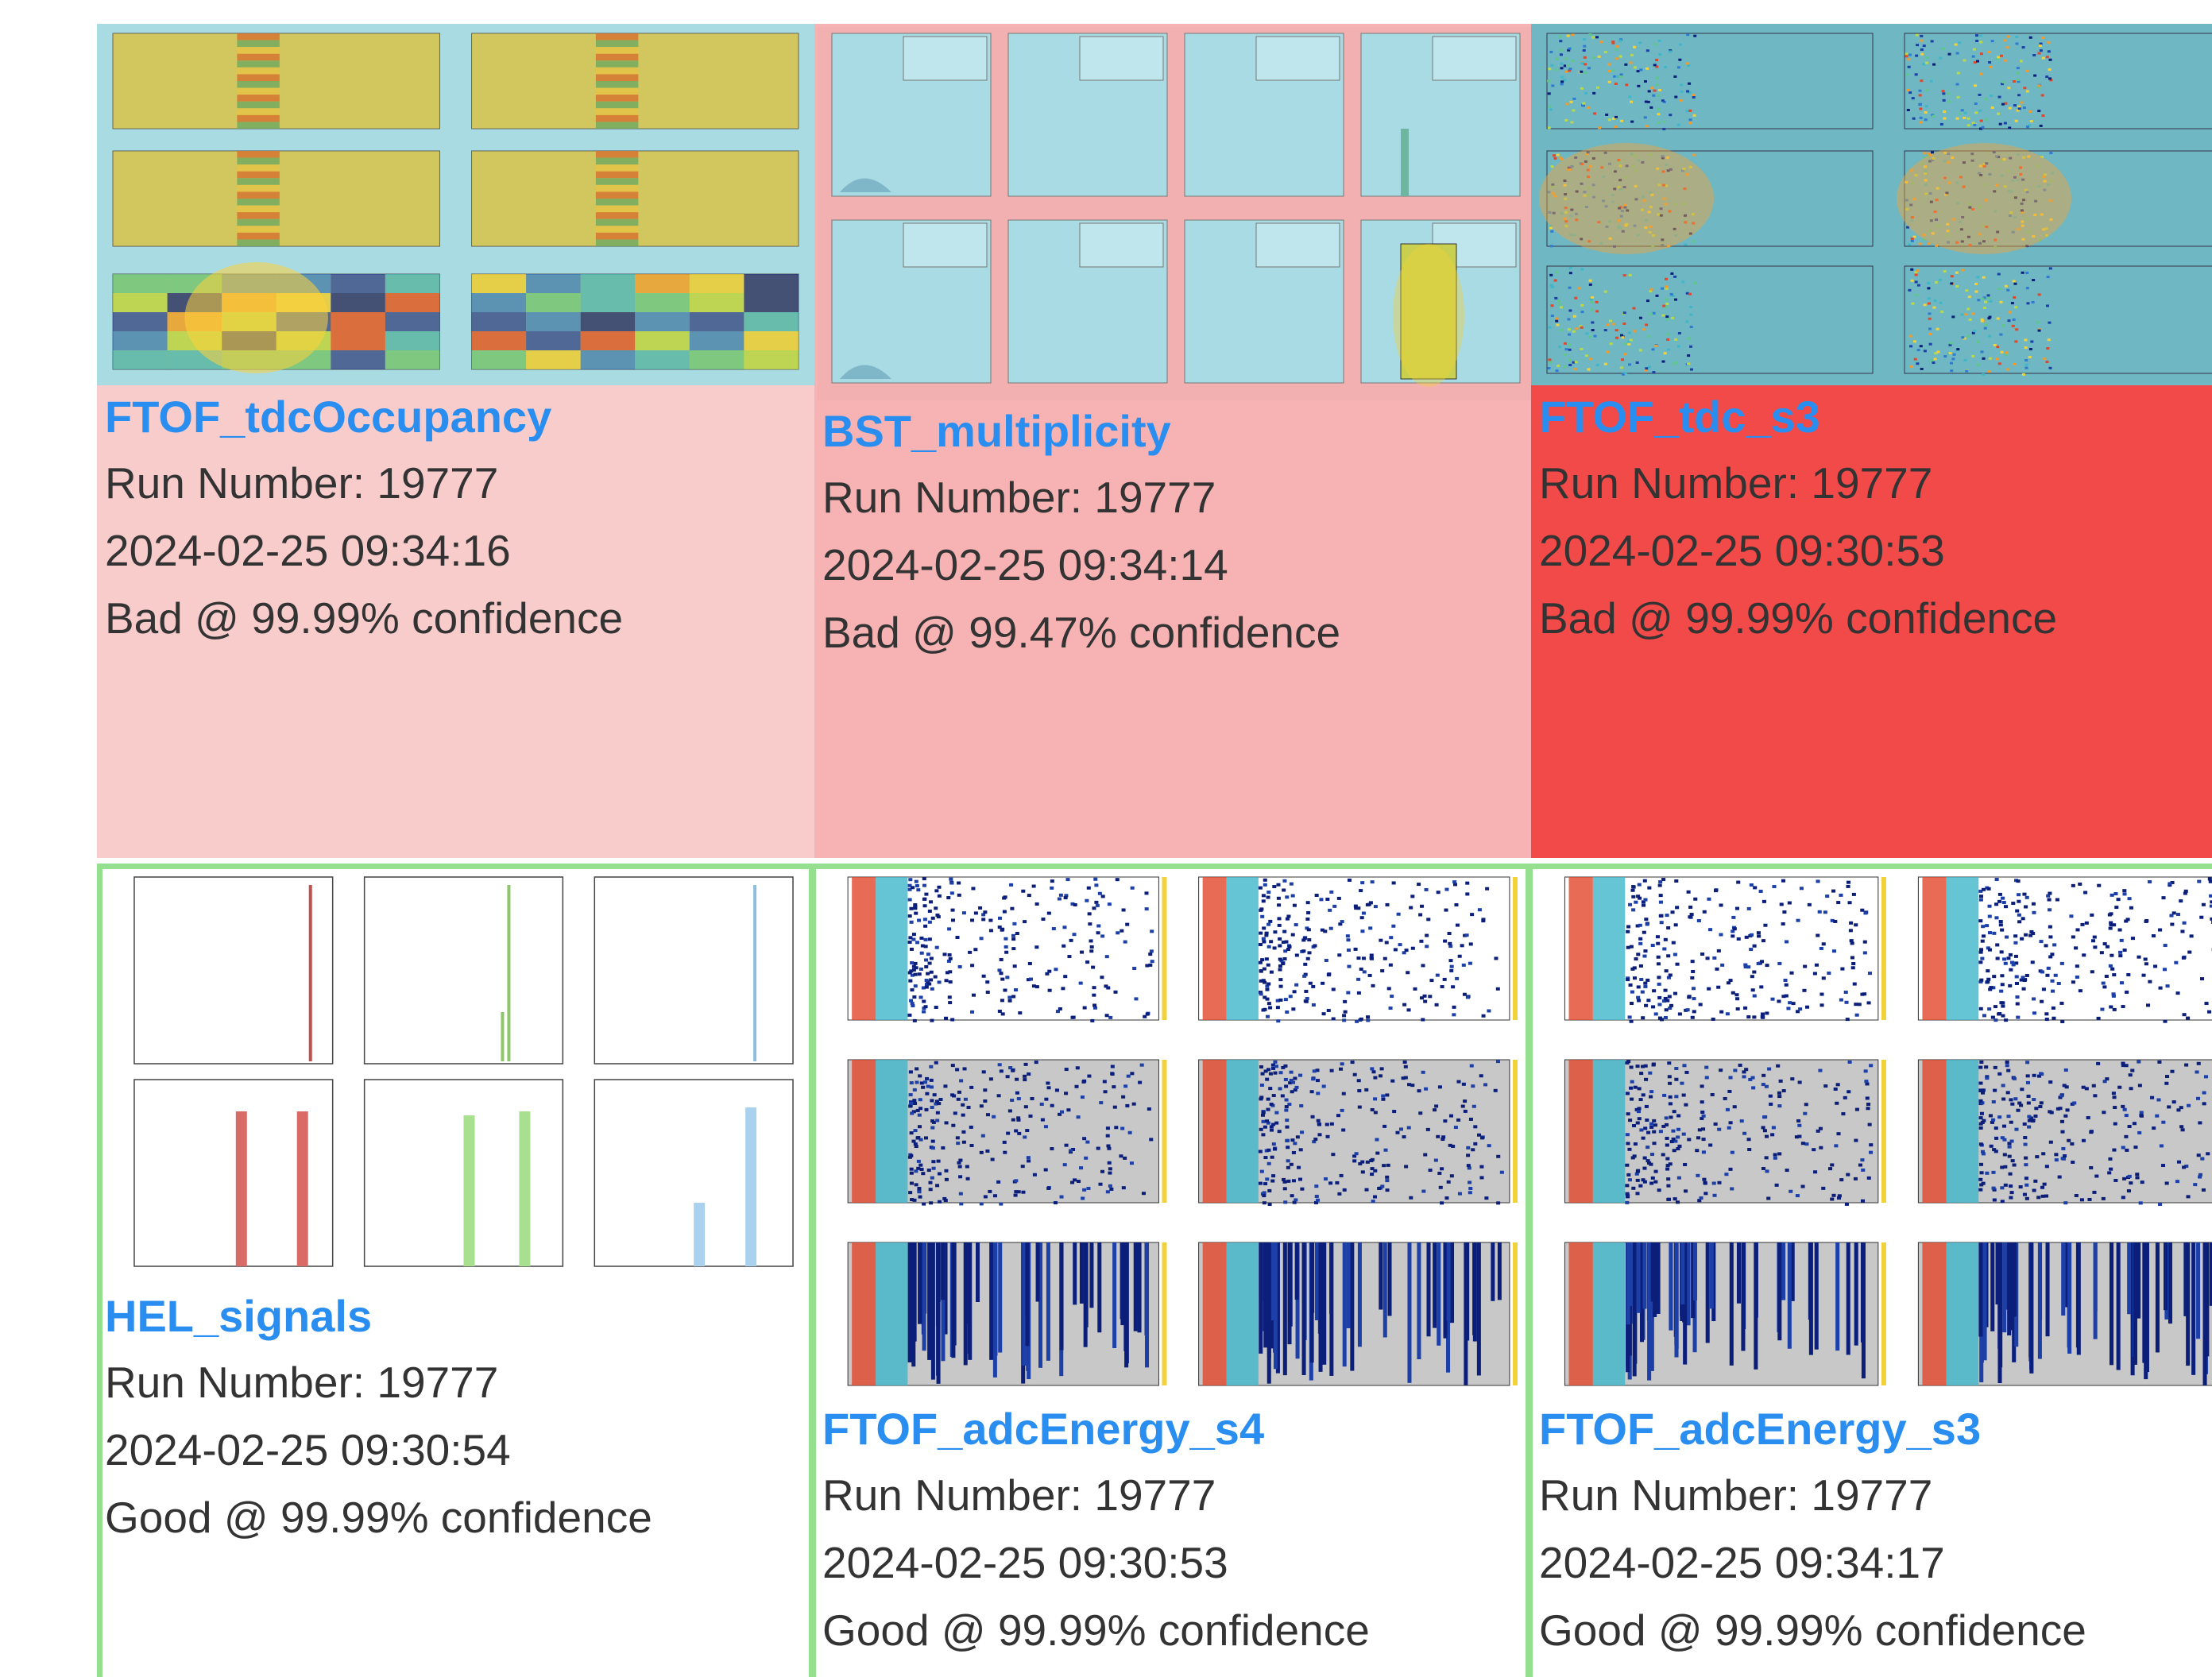 Image resolution: width=2212 pixels, height=1677 pixels. I want to click on card-title-link: FTOF_adcEnergy_s3, so click(1760, 1429).